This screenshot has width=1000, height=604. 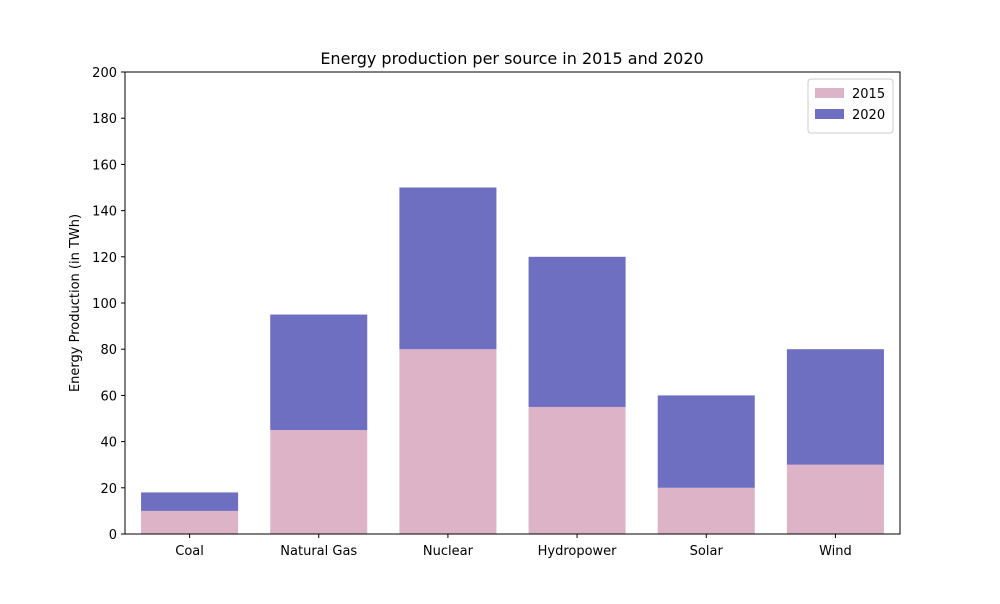 What do you see at coordinates (189, 551) in the screenshot?
I see `x-tick-label: Coal` at bounding box center [189, 551].